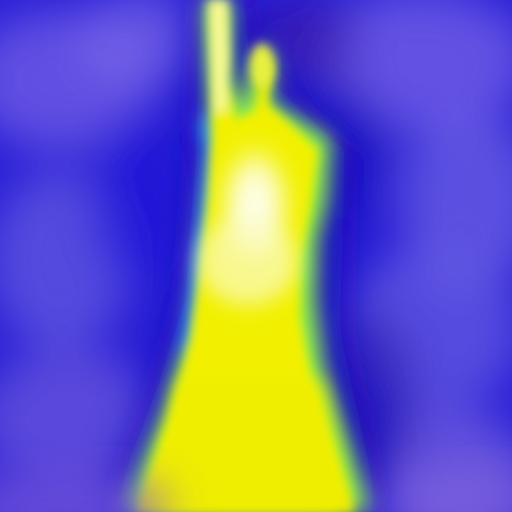 The image size is (512, 512). Describe the element at coordinates (262, 66) in the screenshot. I see `statue-head` at that location.